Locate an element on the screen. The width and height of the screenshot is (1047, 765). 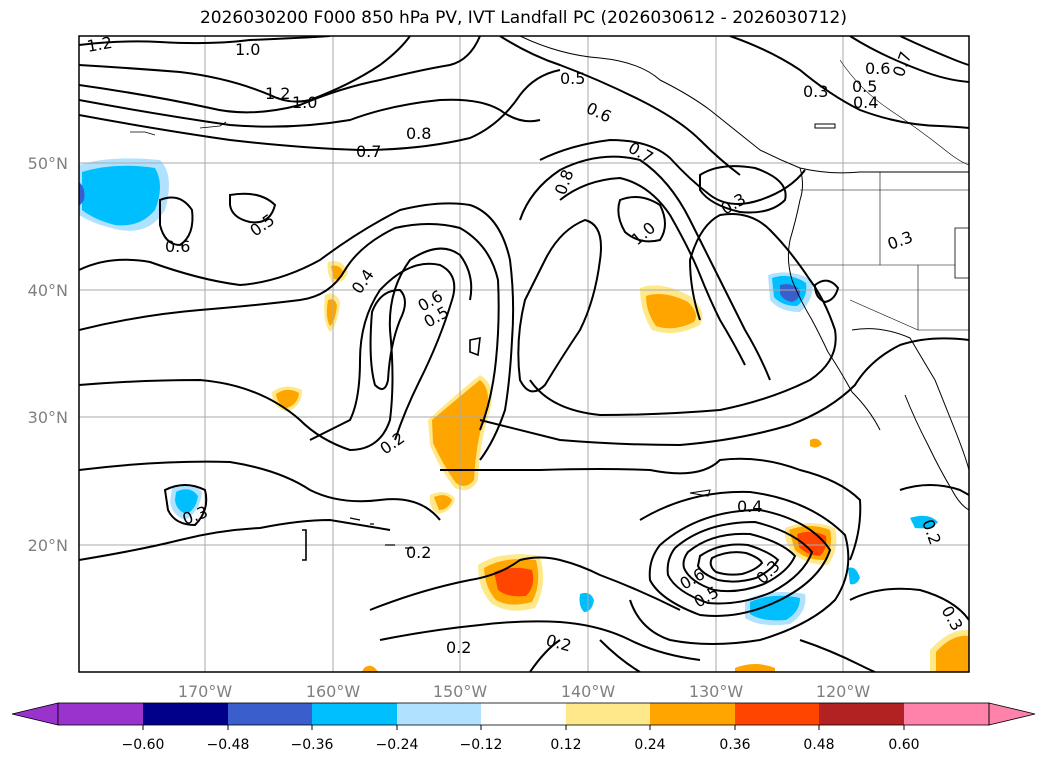
colorbar-extend-left is located at coordinates (35, 714).